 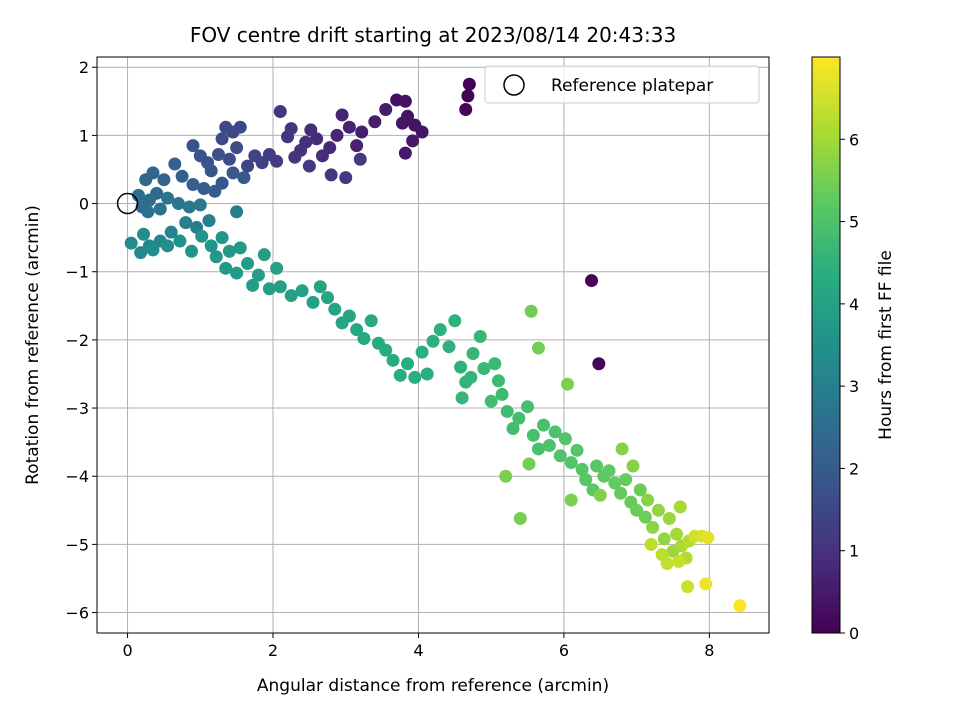 What do you see at coordinates (84, 135) in the screenshot?
I see `y-tick-label: 1` at bounding box center [84, 135].